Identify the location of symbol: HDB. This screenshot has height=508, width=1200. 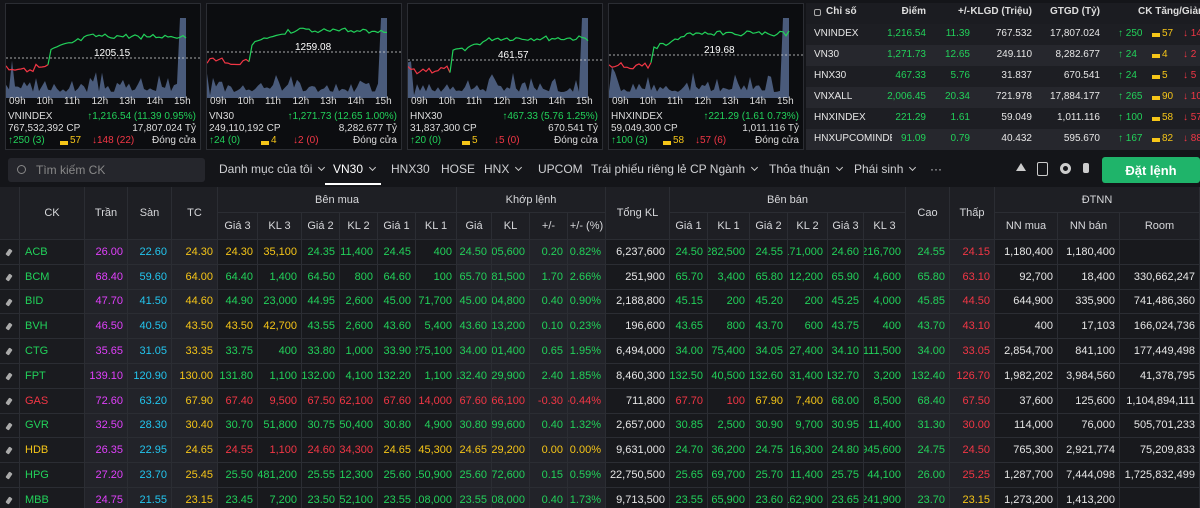
(52, 451).